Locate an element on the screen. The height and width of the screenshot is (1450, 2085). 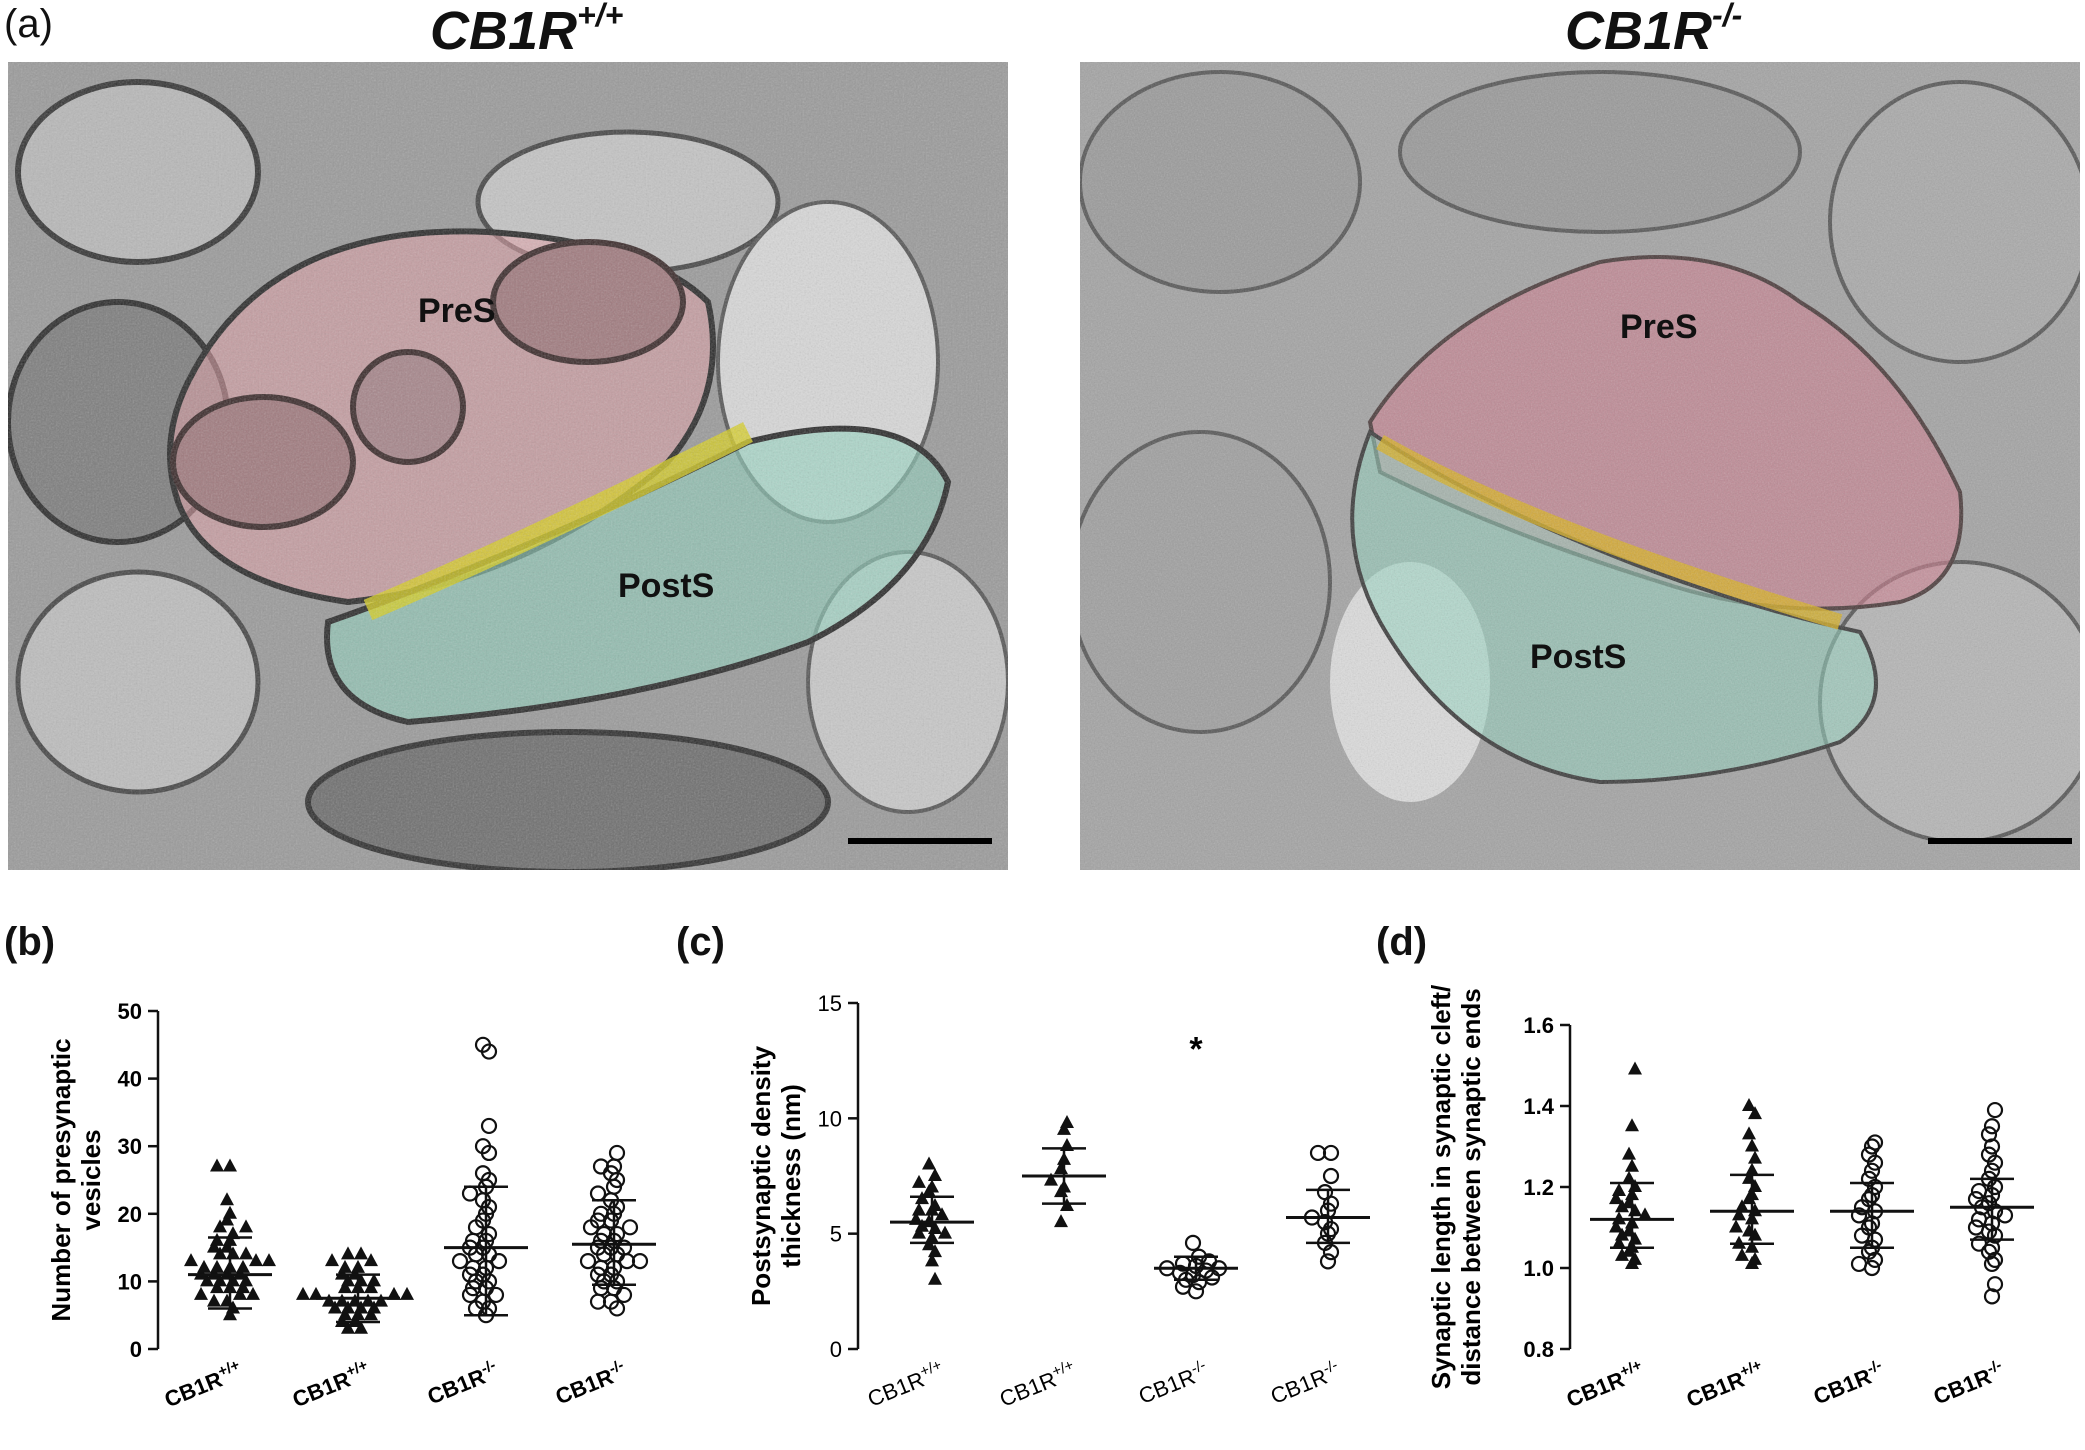
knockout-posts-label: PostS is located at coordinates (1578, 657).